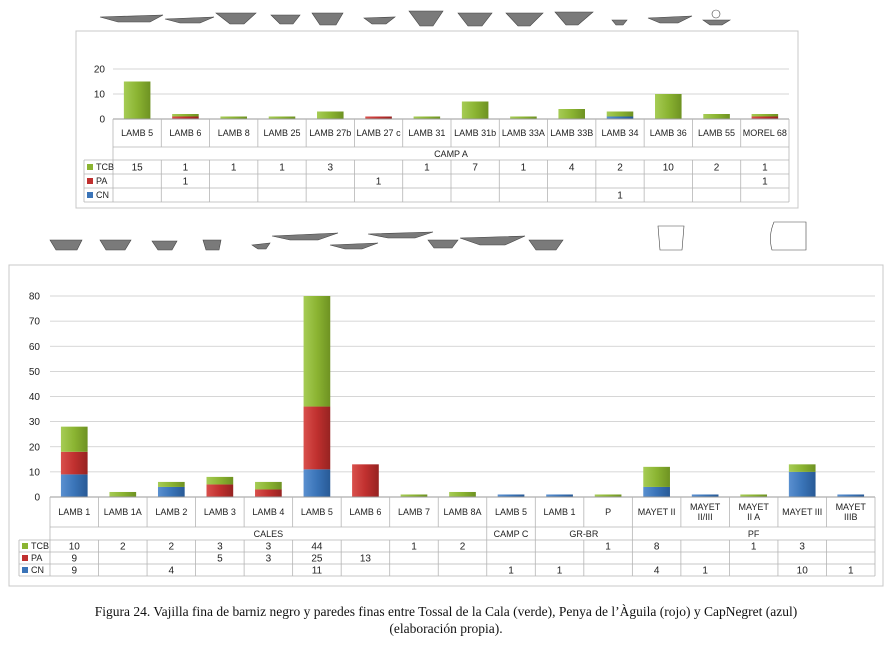 The image size is (892, 653). What do you see at coordinates (608, 512) in the screenshot?
I see `x-tick-label: P` at bounding box center [608, 512].